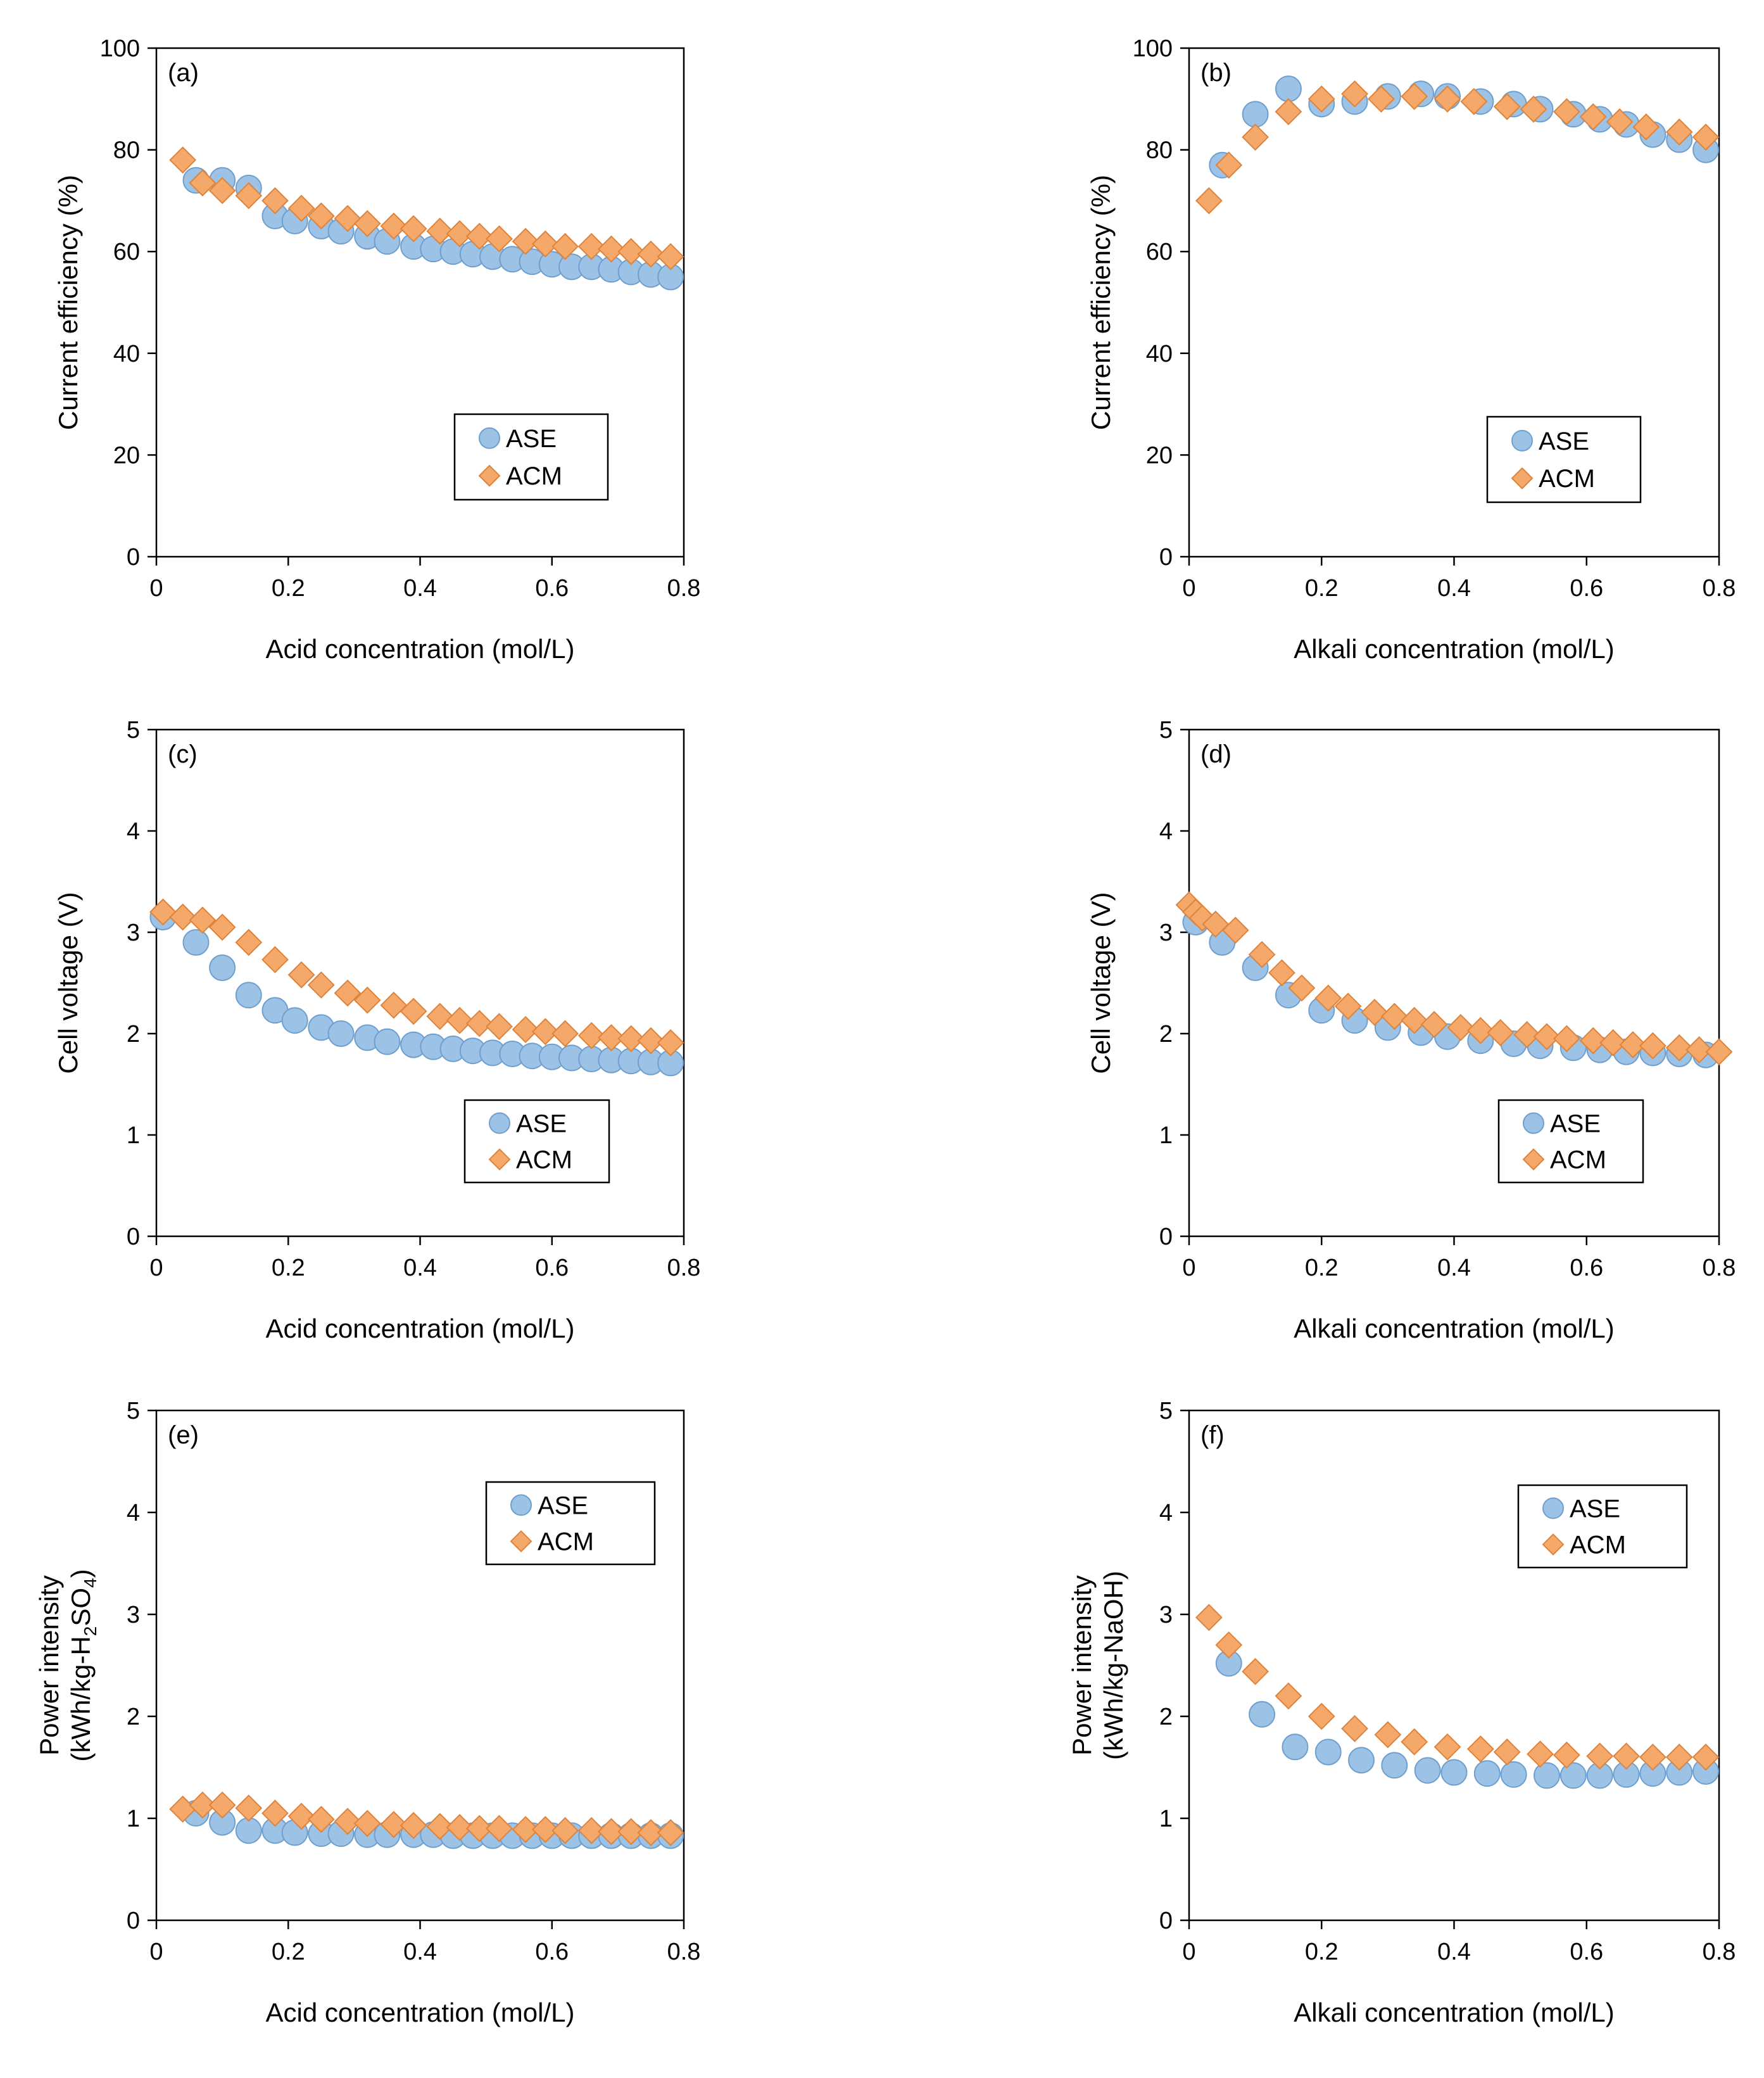  I want to click on x-axis-label: Acid concentration (mol/L), so click(420, 1328).